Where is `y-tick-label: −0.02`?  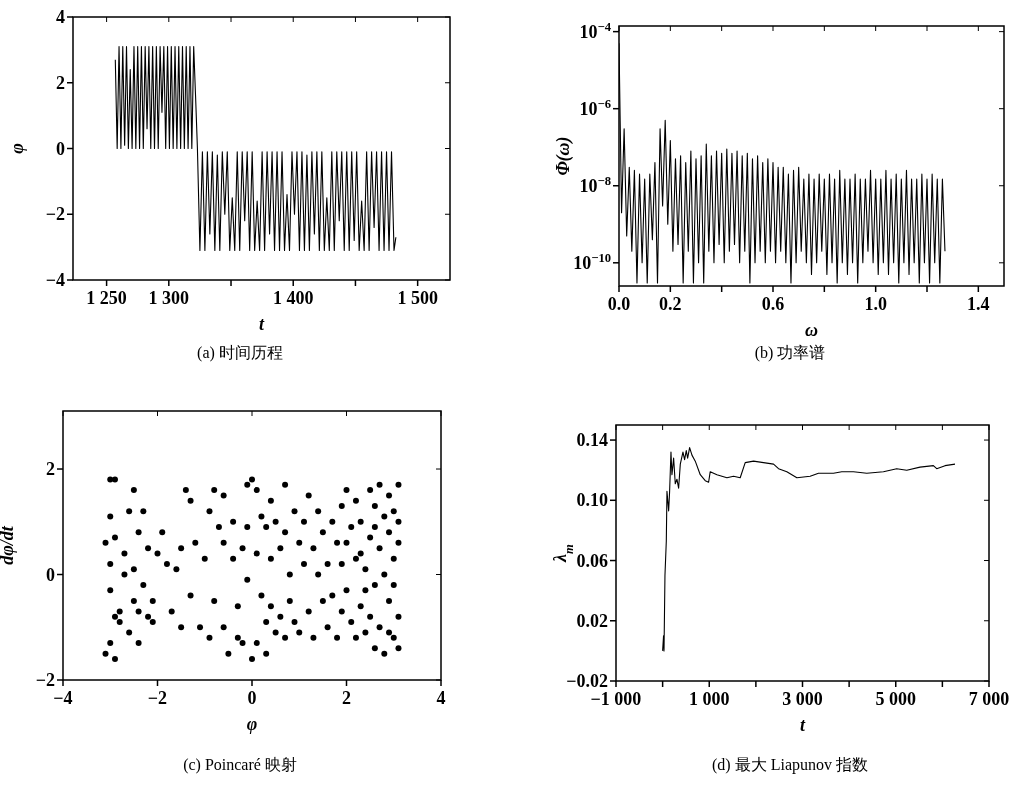
y-tick-label: −0.02 is located at coordinates (587, 681).